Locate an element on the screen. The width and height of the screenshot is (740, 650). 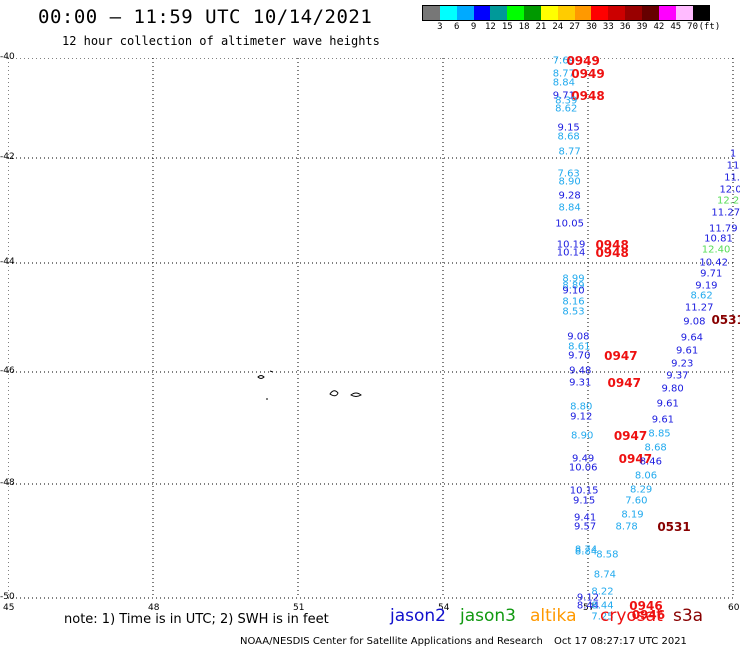
wave-height-value: 8.99 is located at coordinates (573, 279).